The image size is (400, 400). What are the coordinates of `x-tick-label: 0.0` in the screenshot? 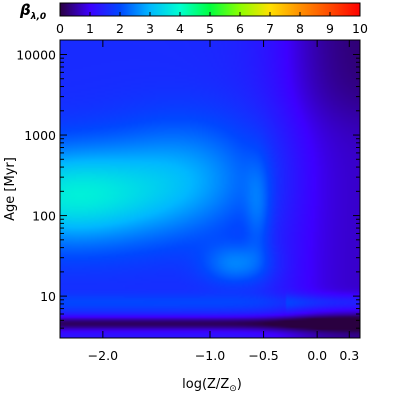 It's located at (317, 355).